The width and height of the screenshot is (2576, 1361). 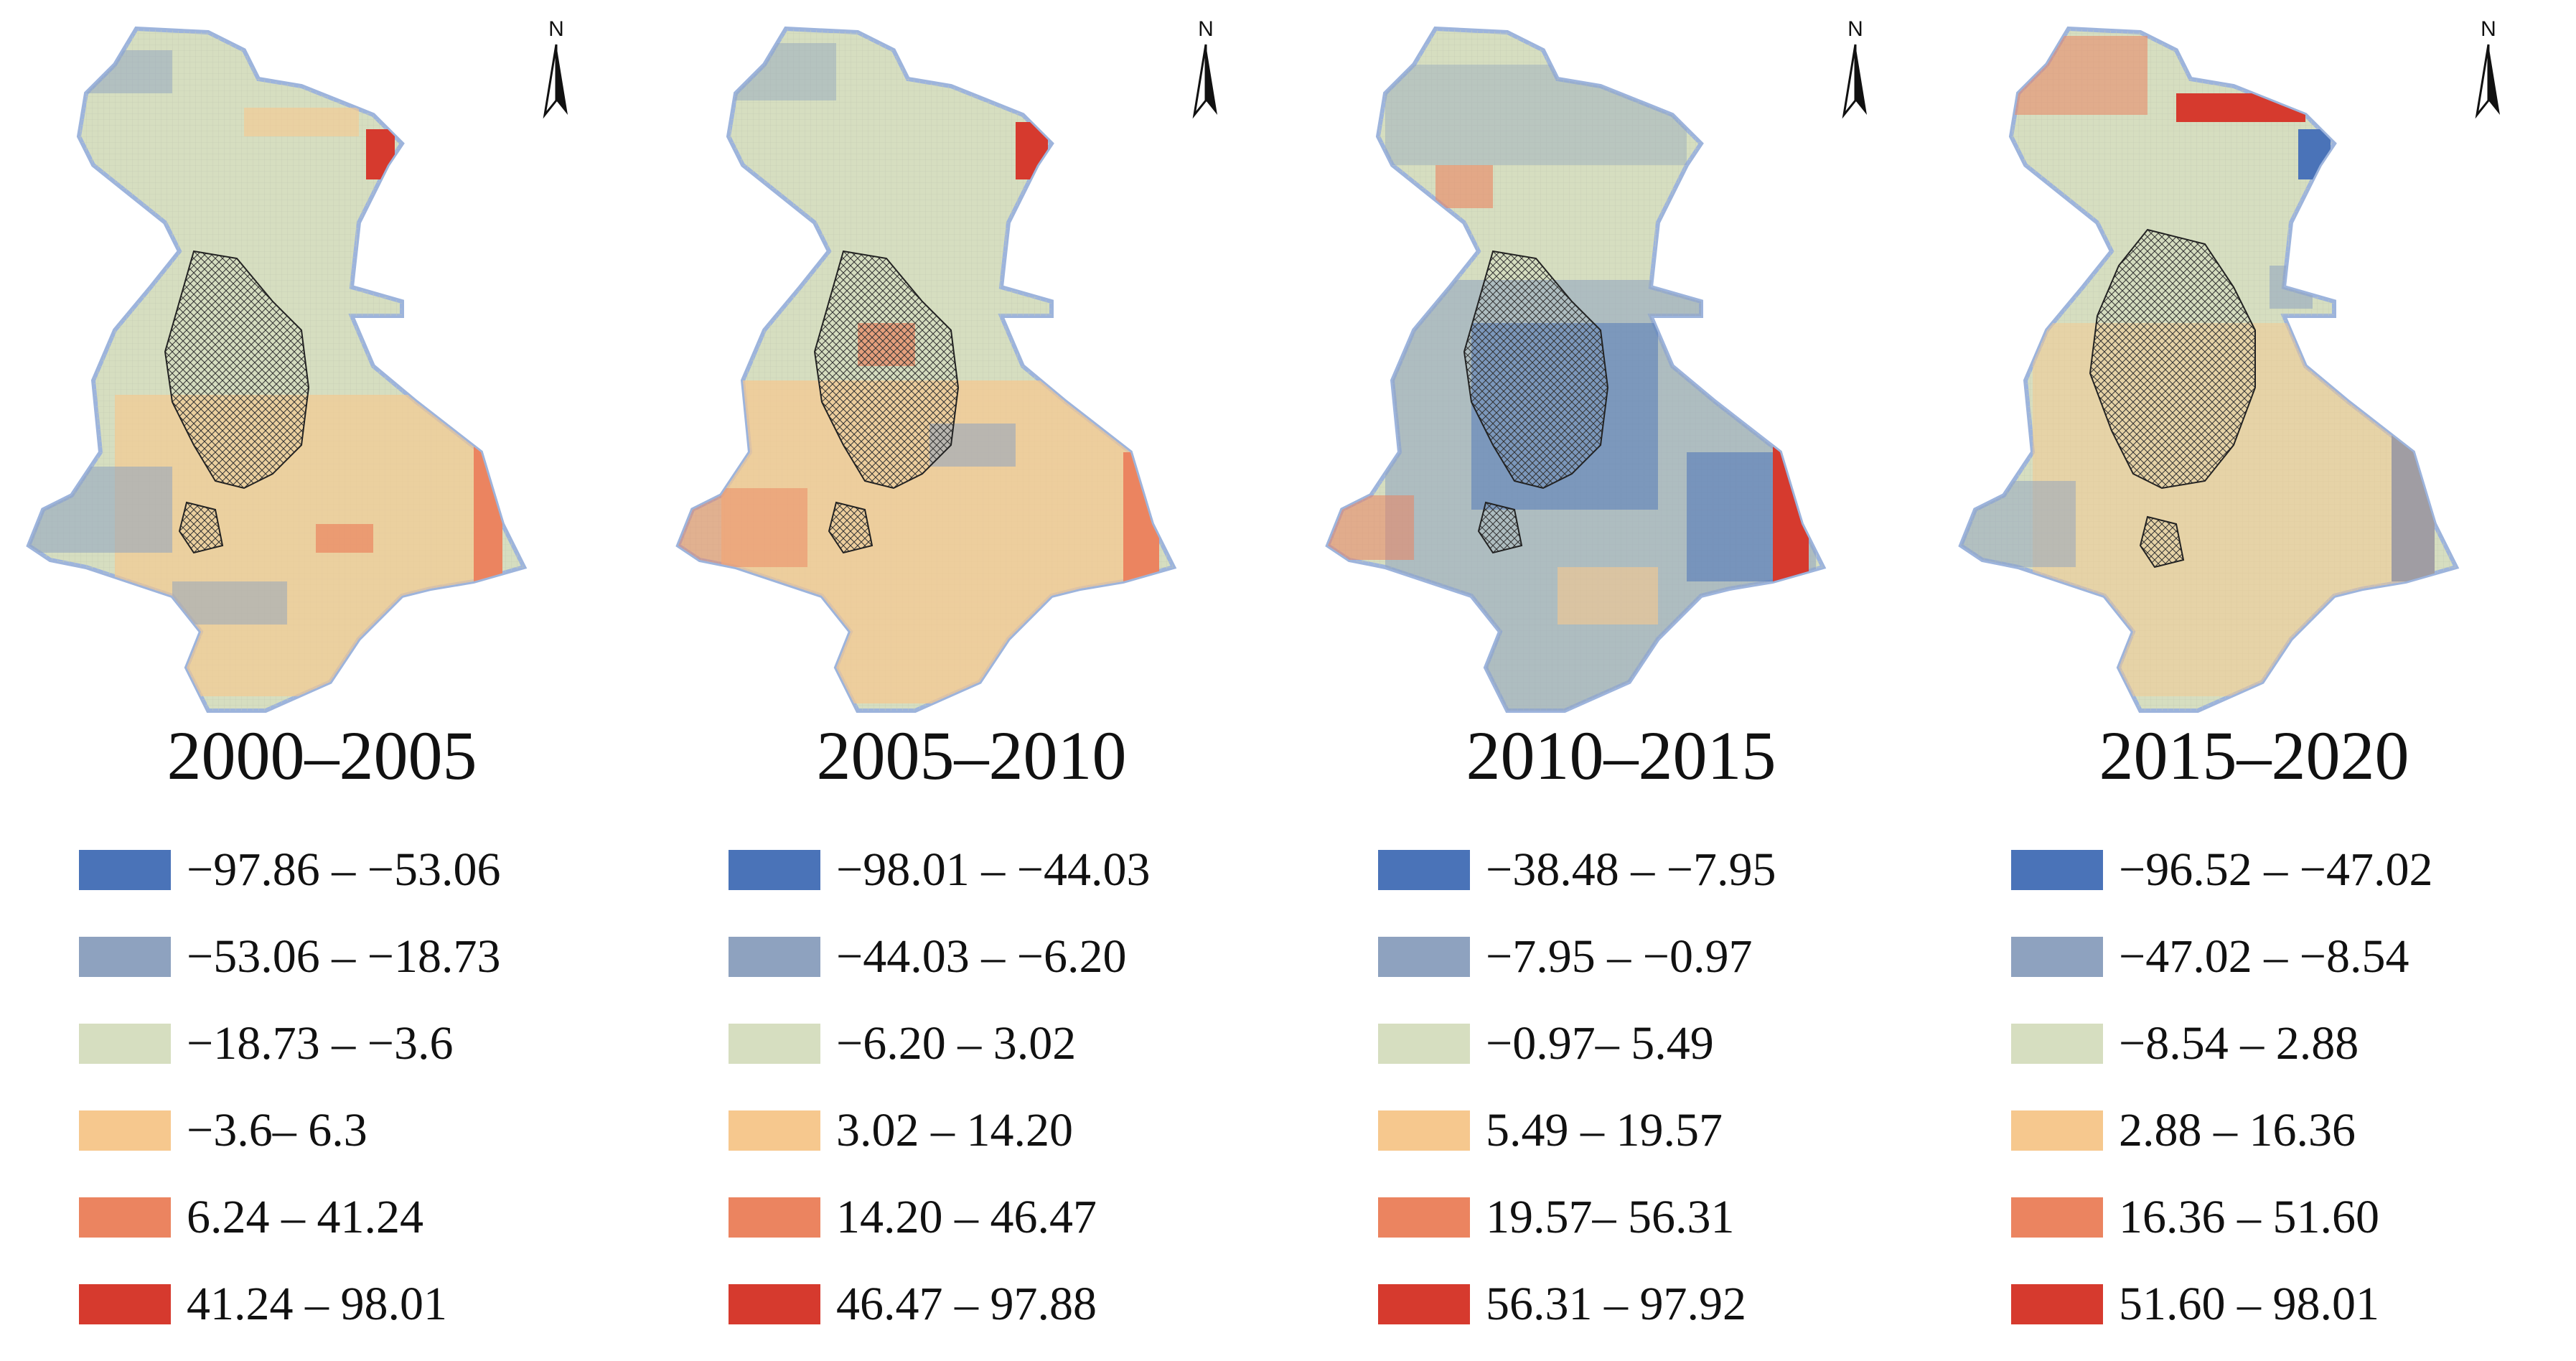 What do you see at coordinates (2237, 1130) in the screenshot?
I see `legend-label: 2.88 – 16.36` at bounding box center [2237, 1130].